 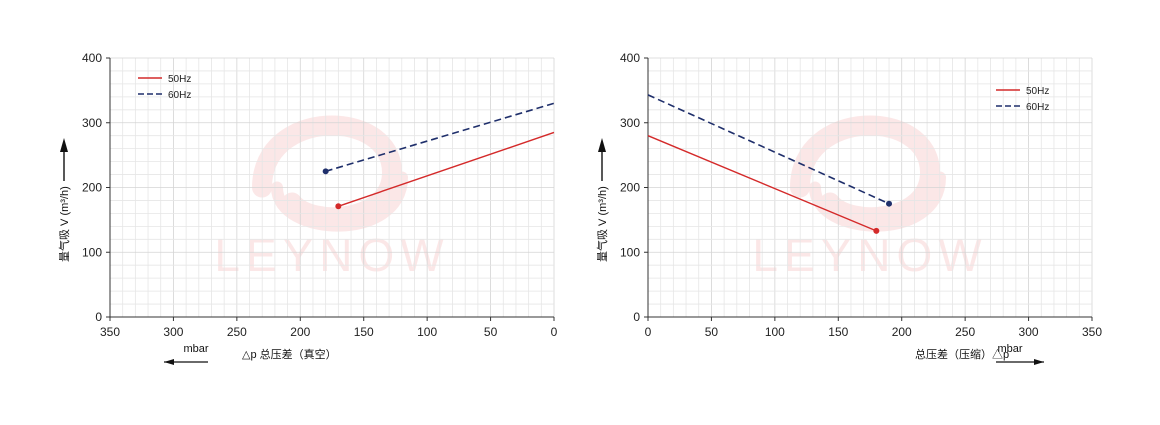 I want to click on x-axis-label: 总压差（压缩）△p, so click(x=962, y=354).